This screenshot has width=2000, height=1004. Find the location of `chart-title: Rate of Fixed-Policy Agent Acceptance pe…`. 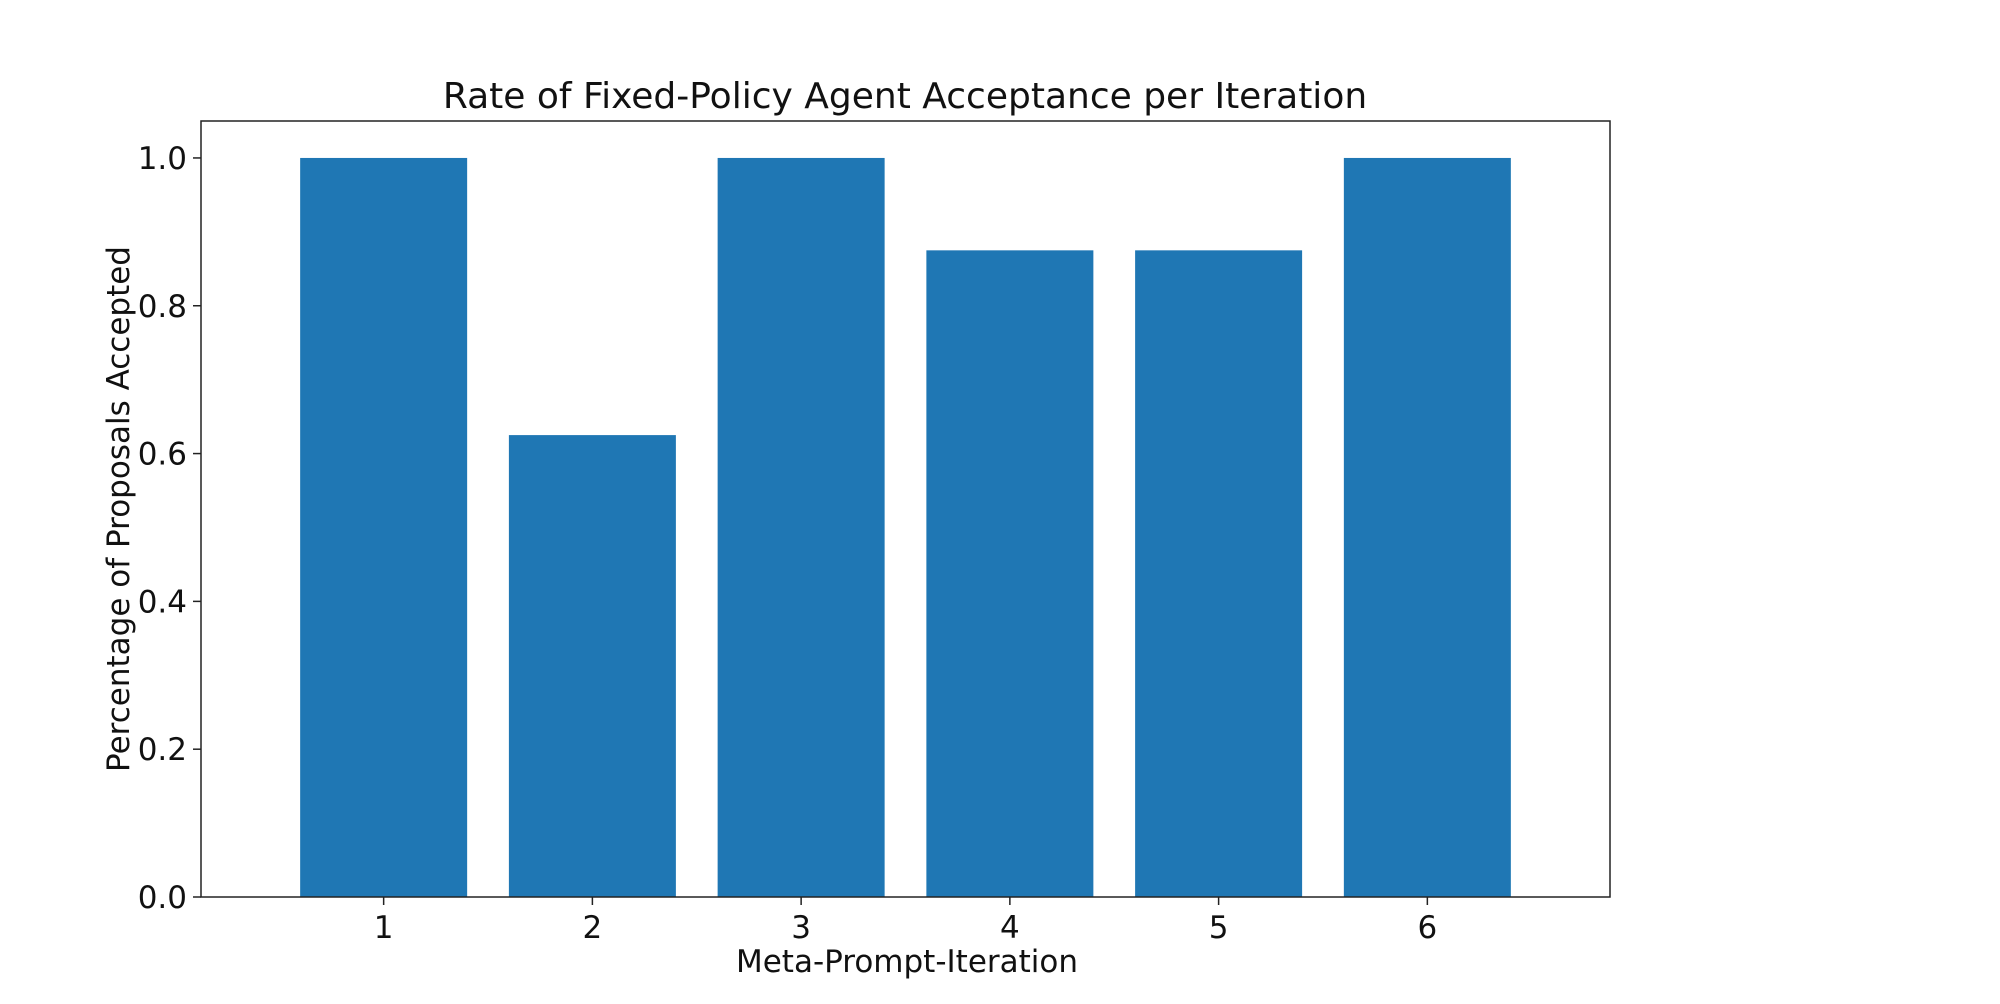

chart-title: Rate of Fixed-Policy Agent Acceptance pe… is located at coordinates (905, 96).